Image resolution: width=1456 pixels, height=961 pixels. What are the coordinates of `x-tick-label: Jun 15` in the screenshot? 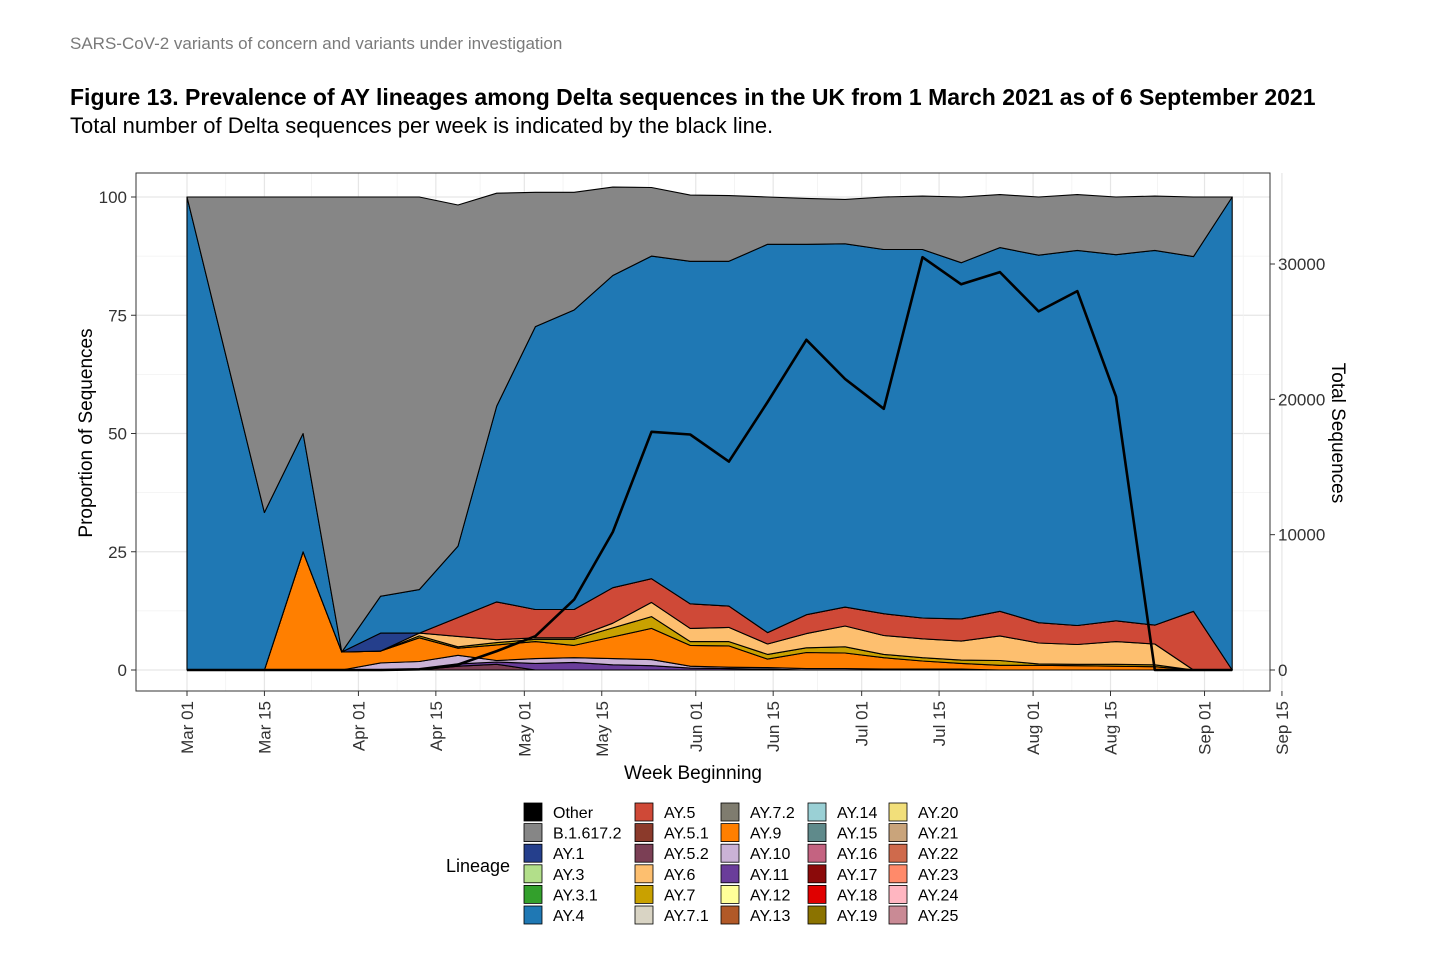 It's located at (773, 726).